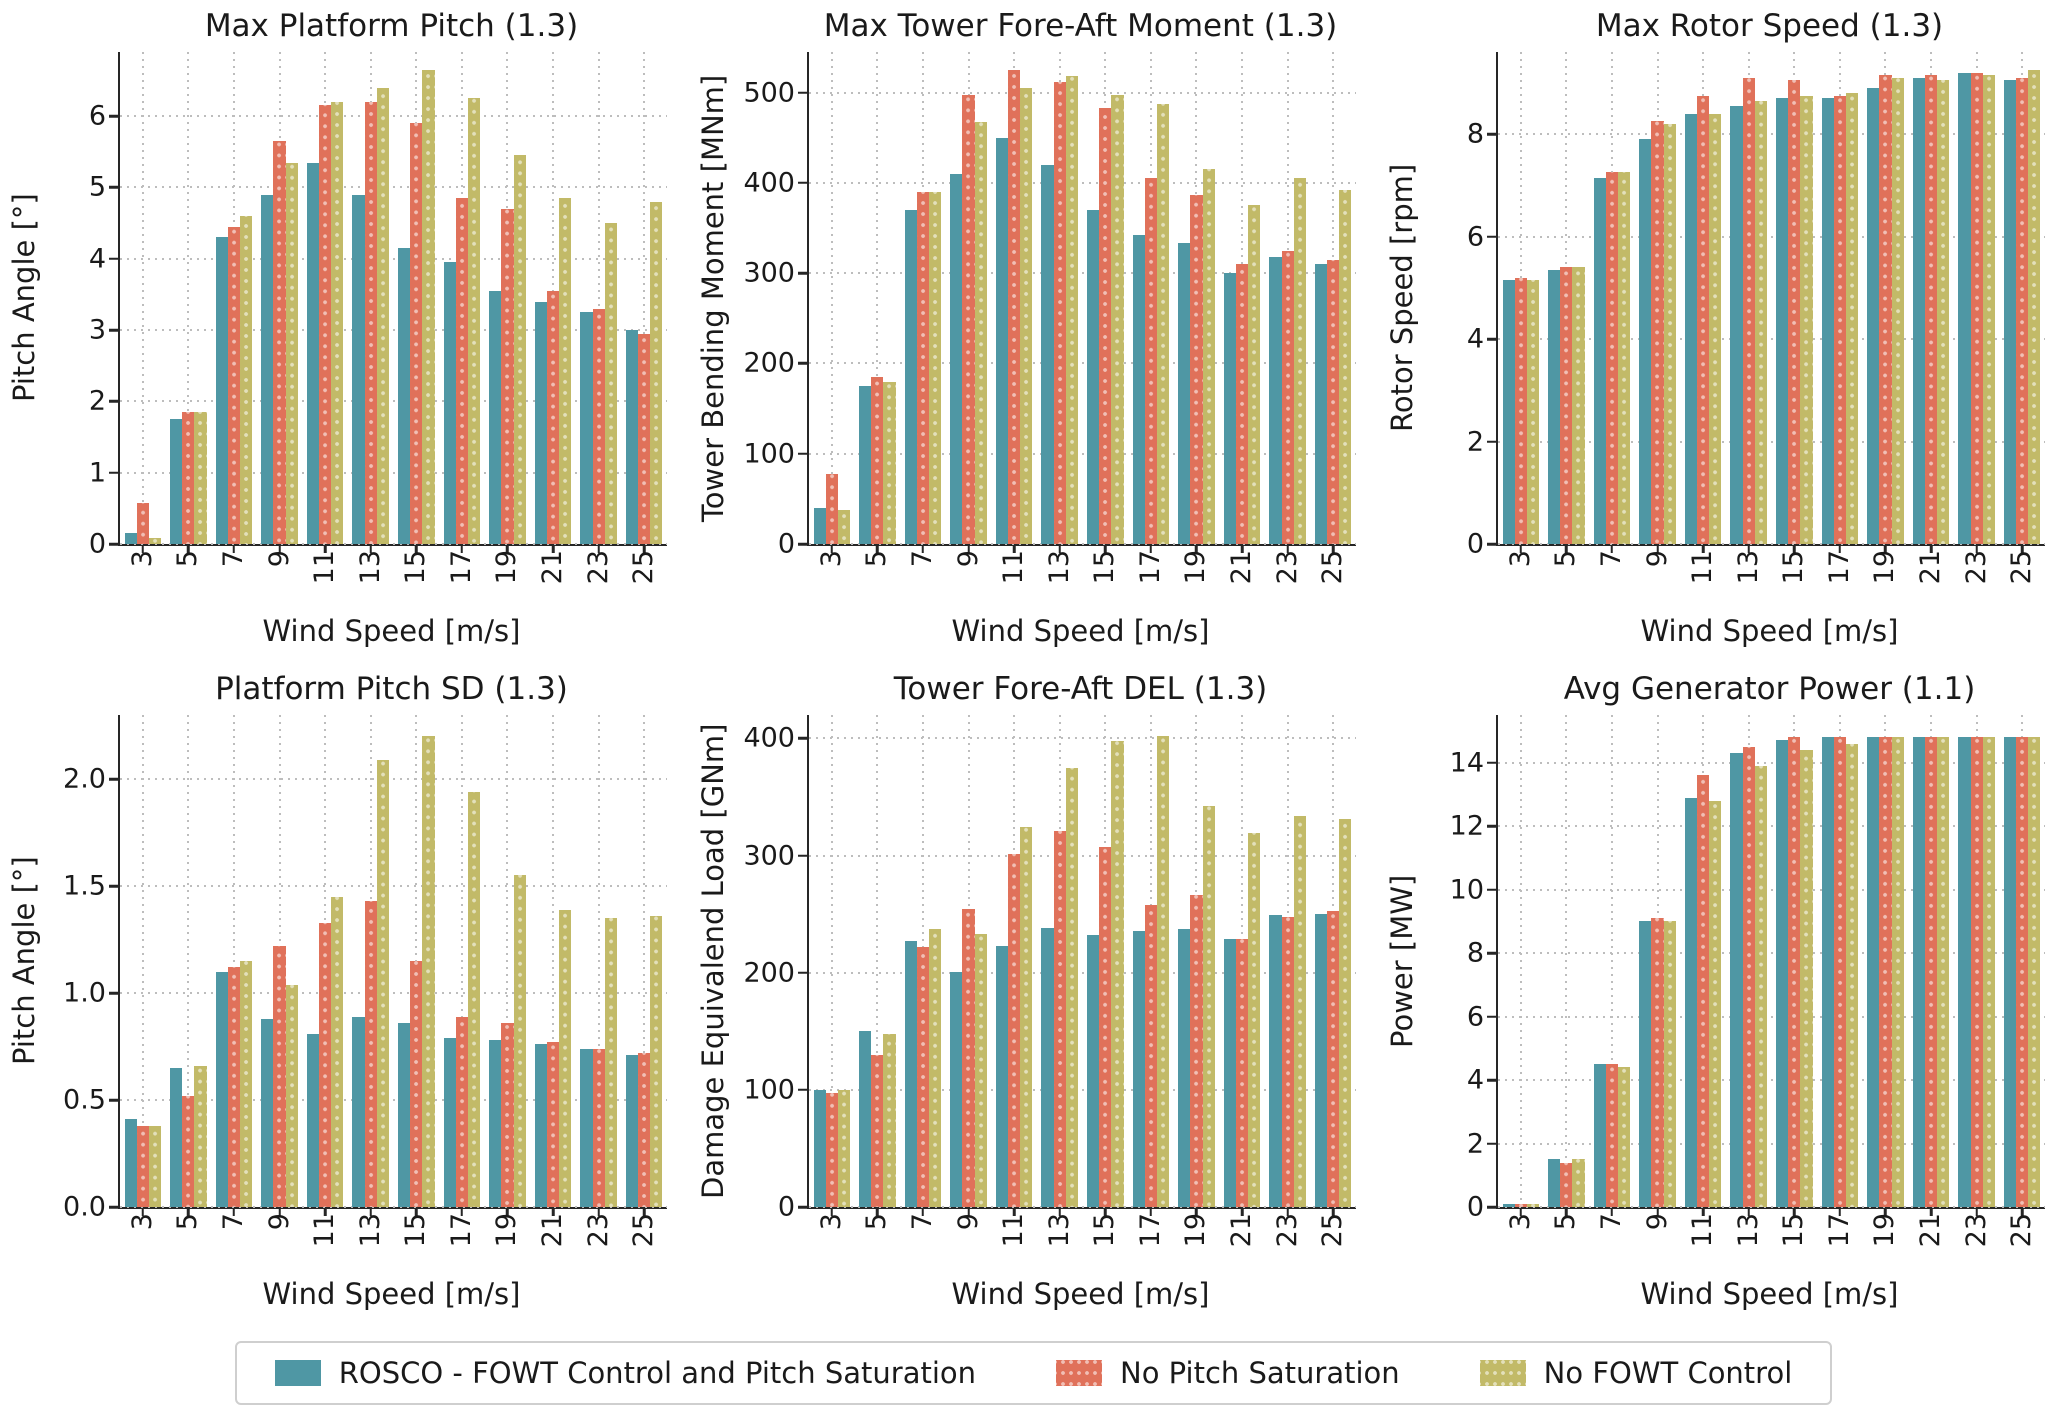  I want to click on y-tick-label: 500, so click(769, 93).